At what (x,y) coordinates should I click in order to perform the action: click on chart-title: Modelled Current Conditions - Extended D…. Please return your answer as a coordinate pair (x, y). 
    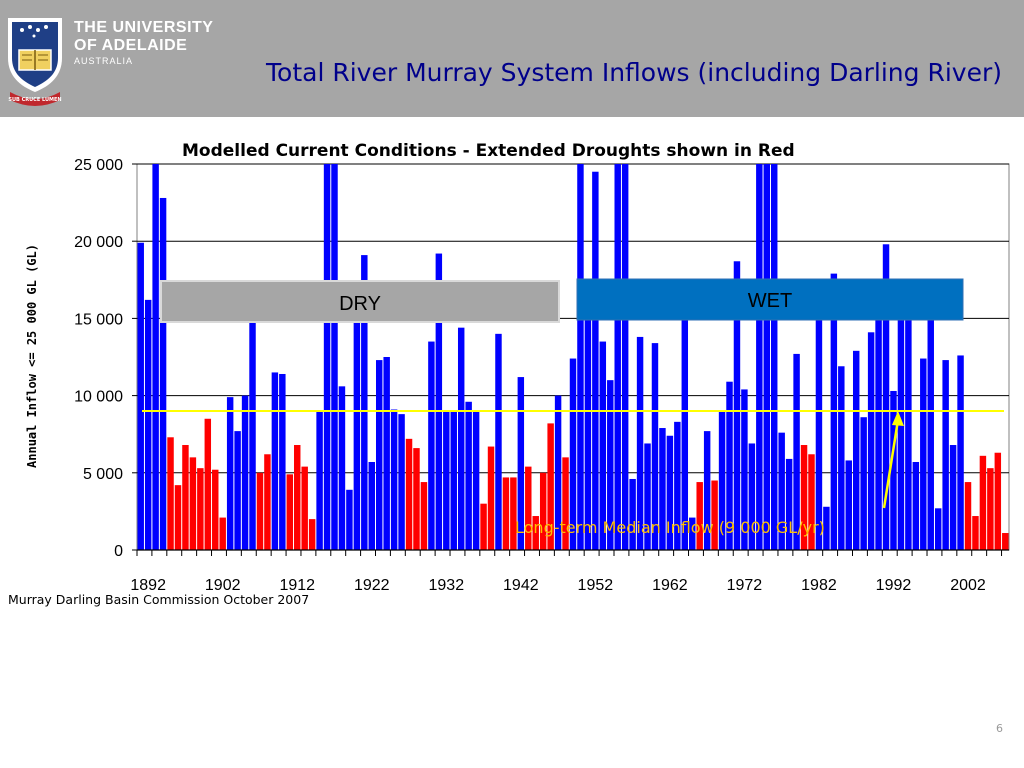
    Looking at the image, I should click on (488, 151).